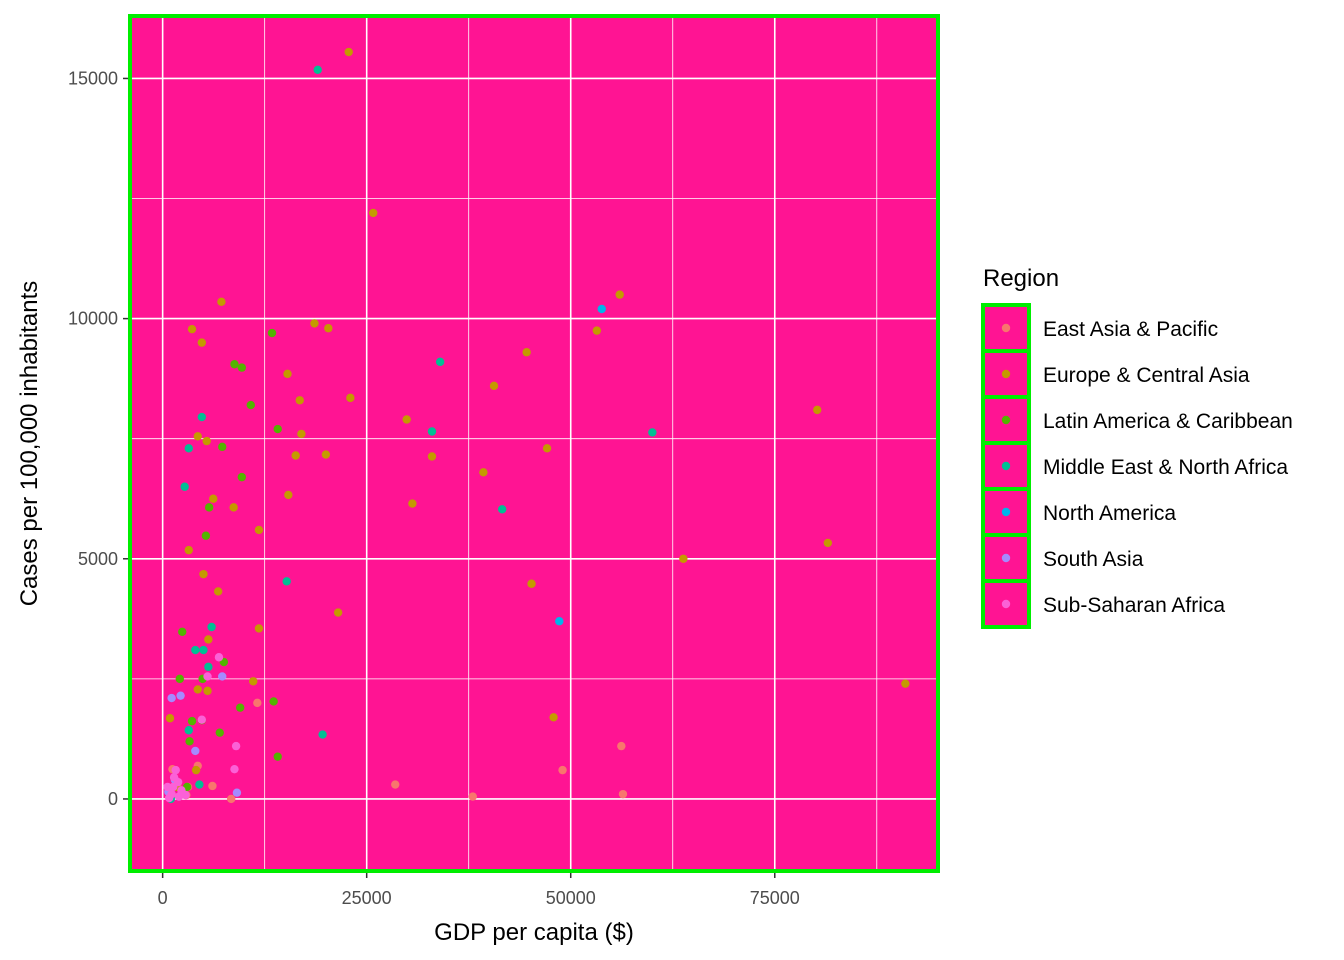  What do you see at coordinates (1021, 278) in the screenshot?
I see `legend-title: Region` at bounding box center [1021, 278].